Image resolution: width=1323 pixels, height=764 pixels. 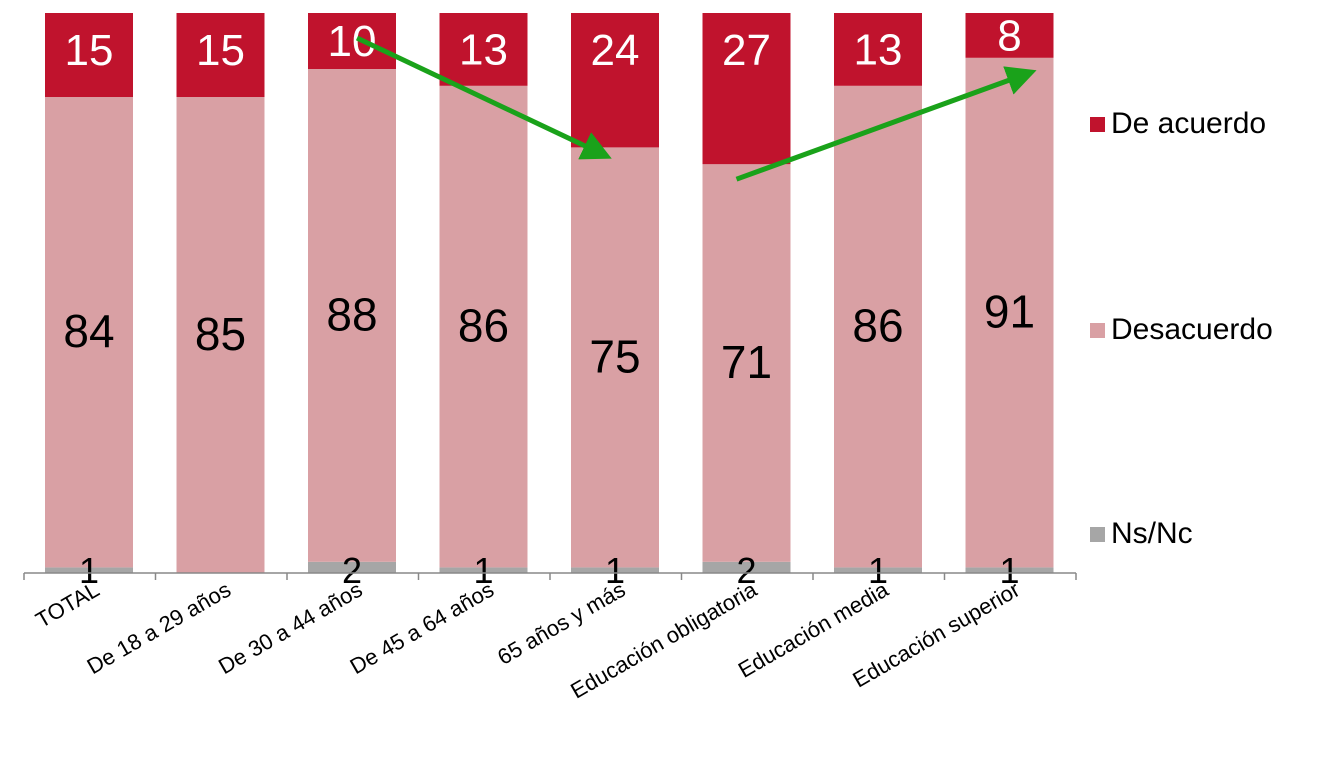 I want to click on data-label-desacuerdo-educacion-superior: 91, so click(x=1009, y=312).